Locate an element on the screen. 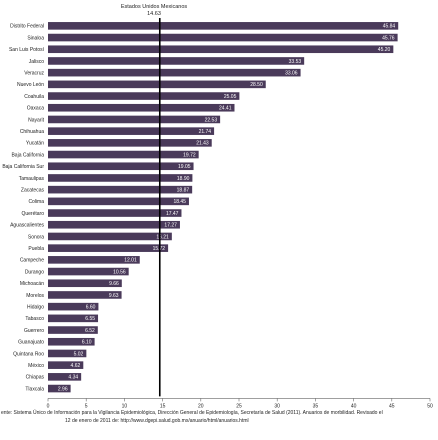 The image size is (438, 440). category-label: Nayarit is located at coordinates (36, 120).